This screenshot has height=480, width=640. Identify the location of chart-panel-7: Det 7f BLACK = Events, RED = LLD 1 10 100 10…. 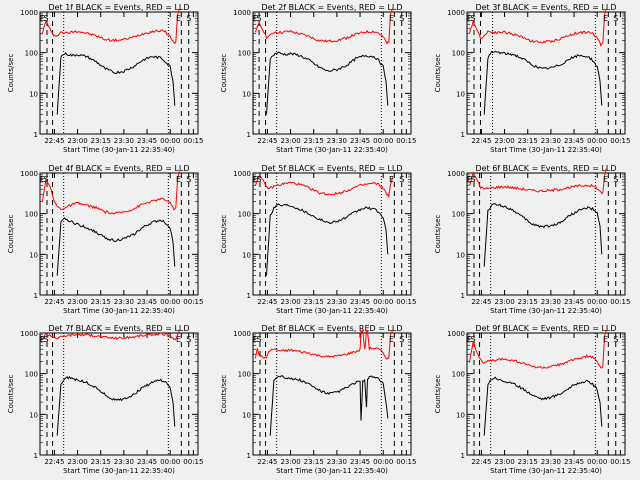
(105, 399).